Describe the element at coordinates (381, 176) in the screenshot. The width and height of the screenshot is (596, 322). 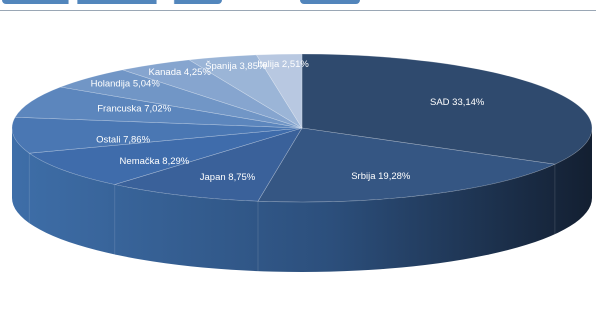
I see `slice-label: Srbija 19,28%` at that location.